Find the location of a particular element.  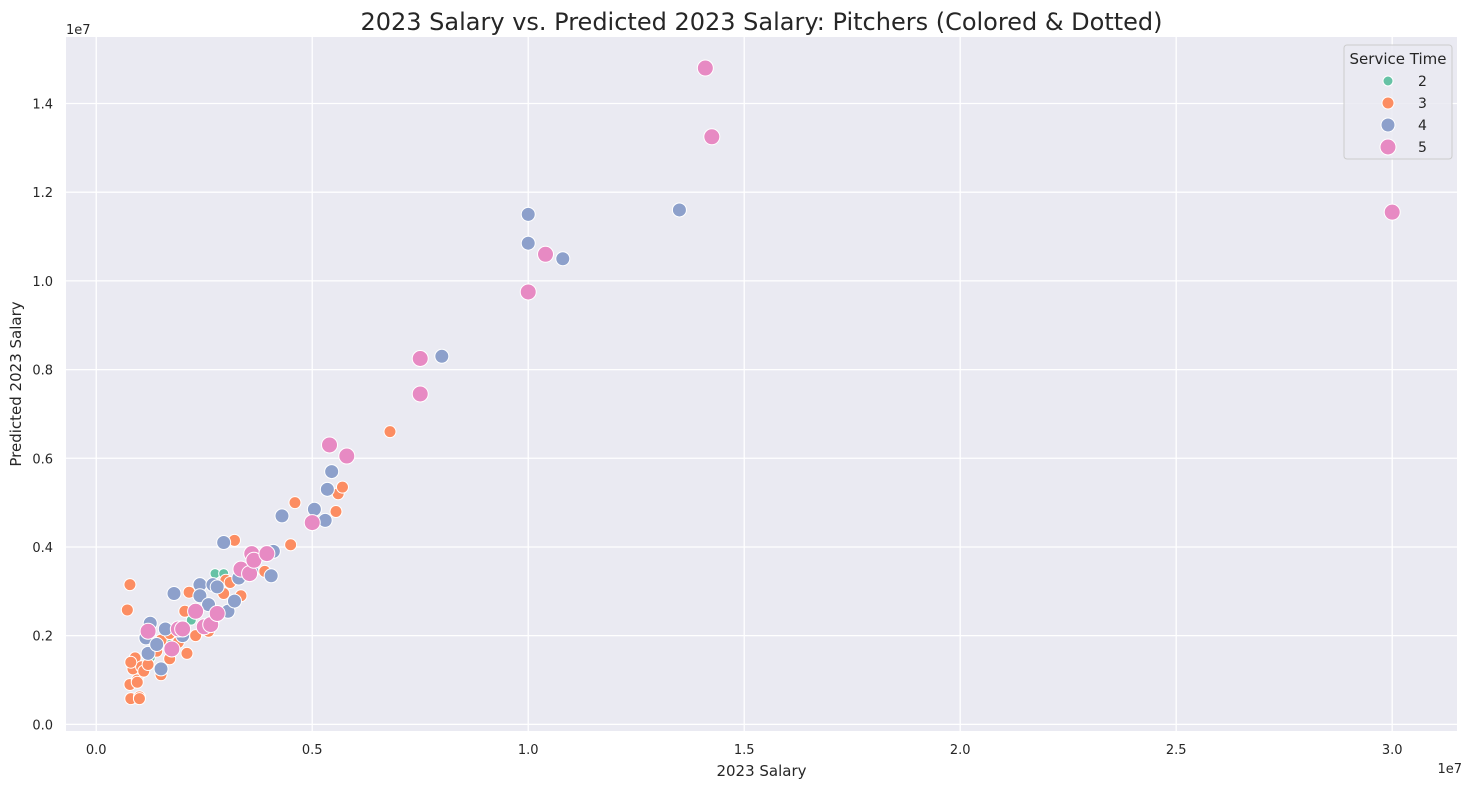

x-tick-label: 2.0 is located at coordinates (960, 750).